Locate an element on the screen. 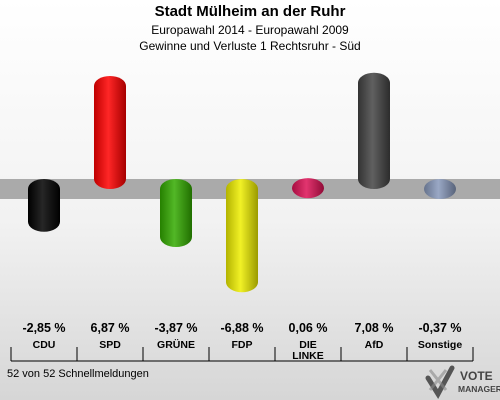  footer-reporting-status: 52 von 52 Schnellmeldungen is located at coordinates (78, 374).